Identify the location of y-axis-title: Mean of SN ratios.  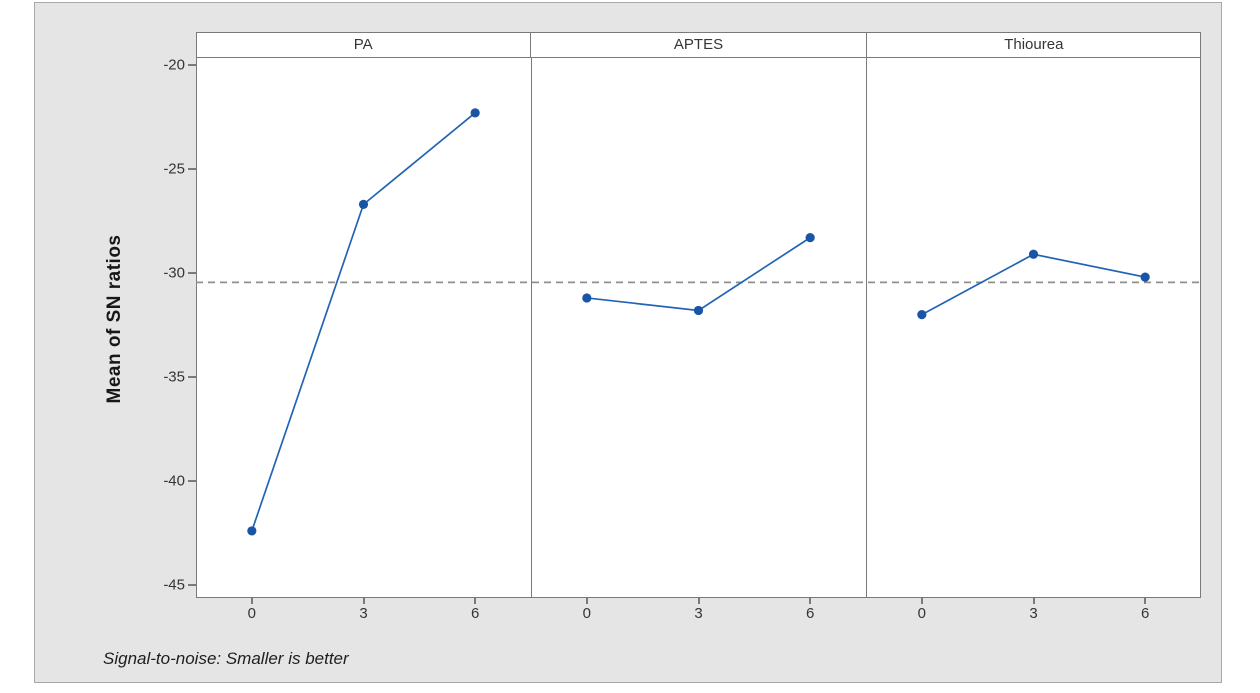
(114, 319).